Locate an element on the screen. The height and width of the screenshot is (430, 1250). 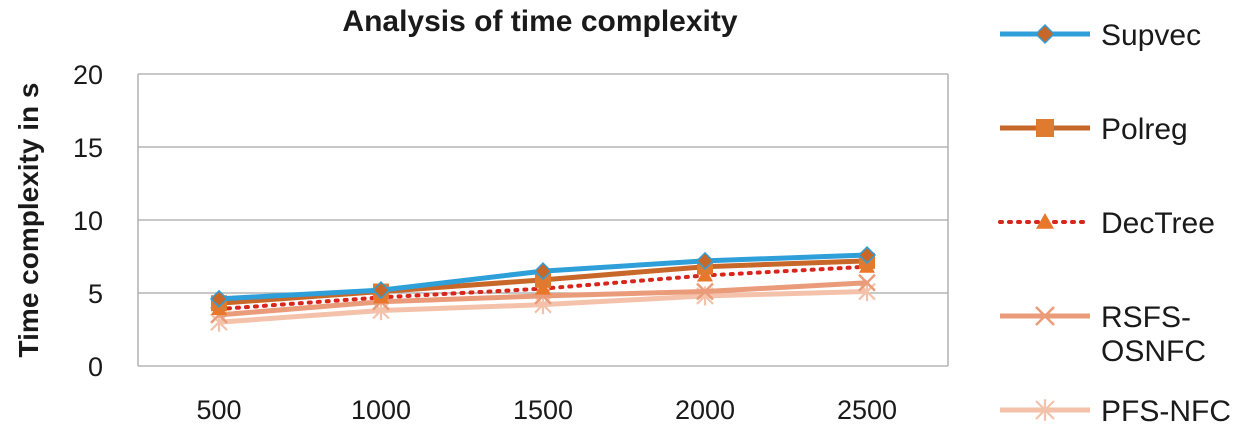
chart-title: Analysis of time complexity is located at coordinates (539, 21).